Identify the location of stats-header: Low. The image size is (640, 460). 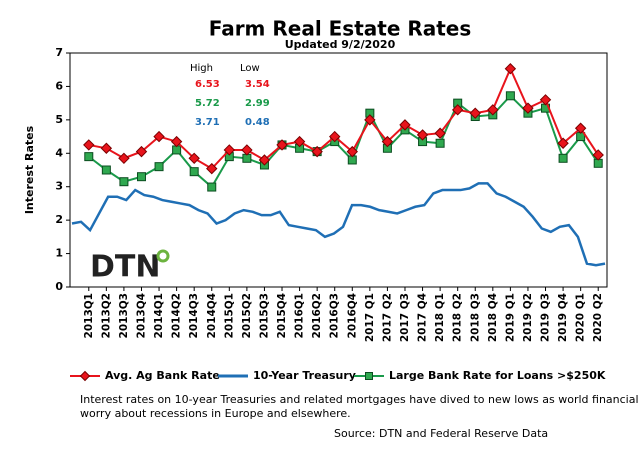
(250, 68).